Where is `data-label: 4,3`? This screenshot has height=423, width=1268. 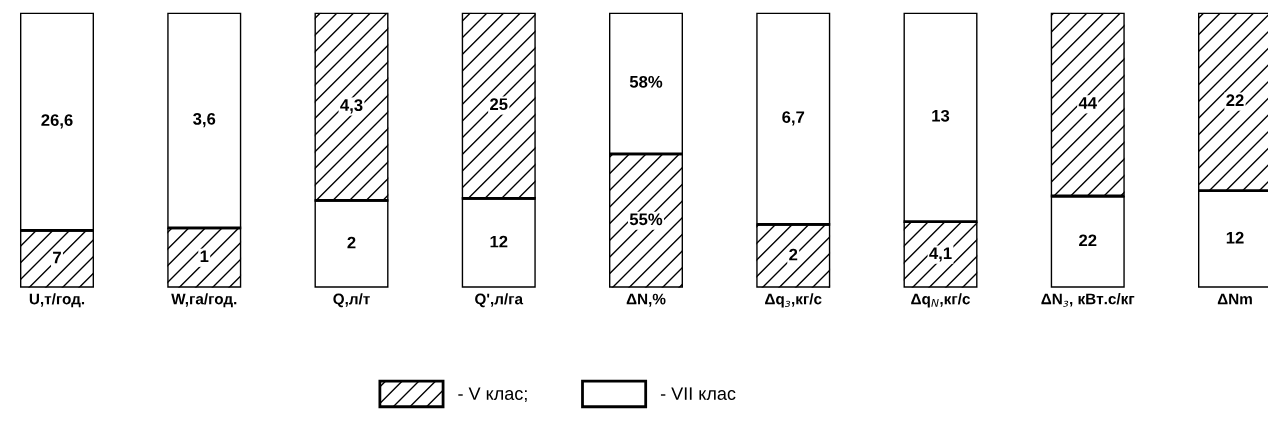
data-label: 4,3 is located at coordinates (351, 106).